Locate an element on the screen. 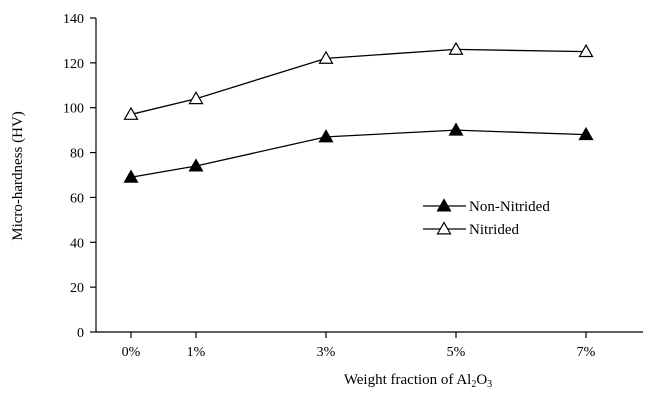 The height and width of the screenshot is (394, 645). series-nitrided is located at coordinates (358, 80).